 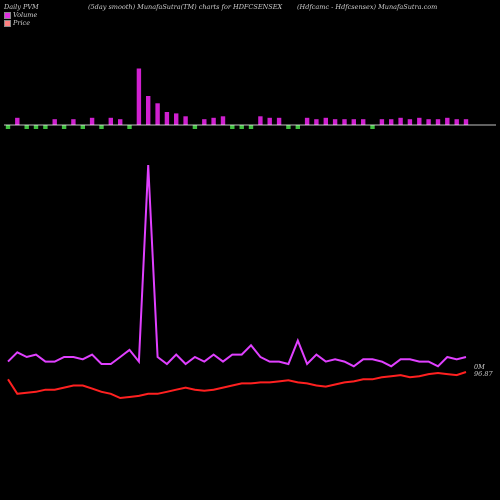 What do you see at coordinates (7, 15) in the screenshot?
I see `legend-volume-swatch` at bounding box center [7, 15].